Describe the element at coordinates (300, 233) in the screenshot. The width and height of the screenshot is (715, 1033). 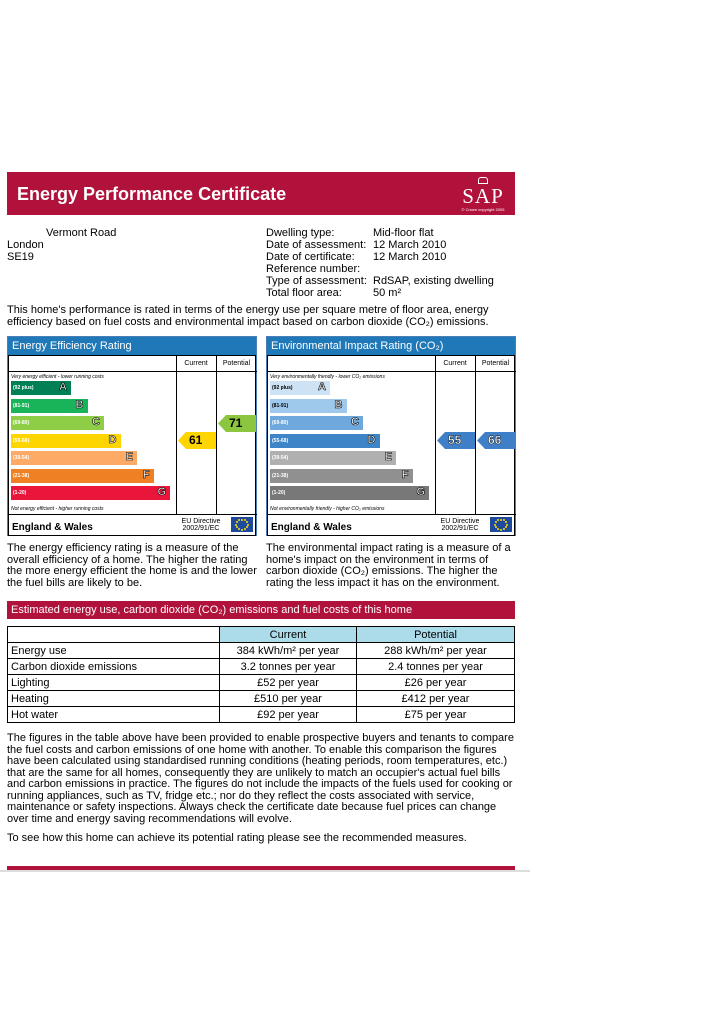
I see `info-label: Dwelling type:` at that location.